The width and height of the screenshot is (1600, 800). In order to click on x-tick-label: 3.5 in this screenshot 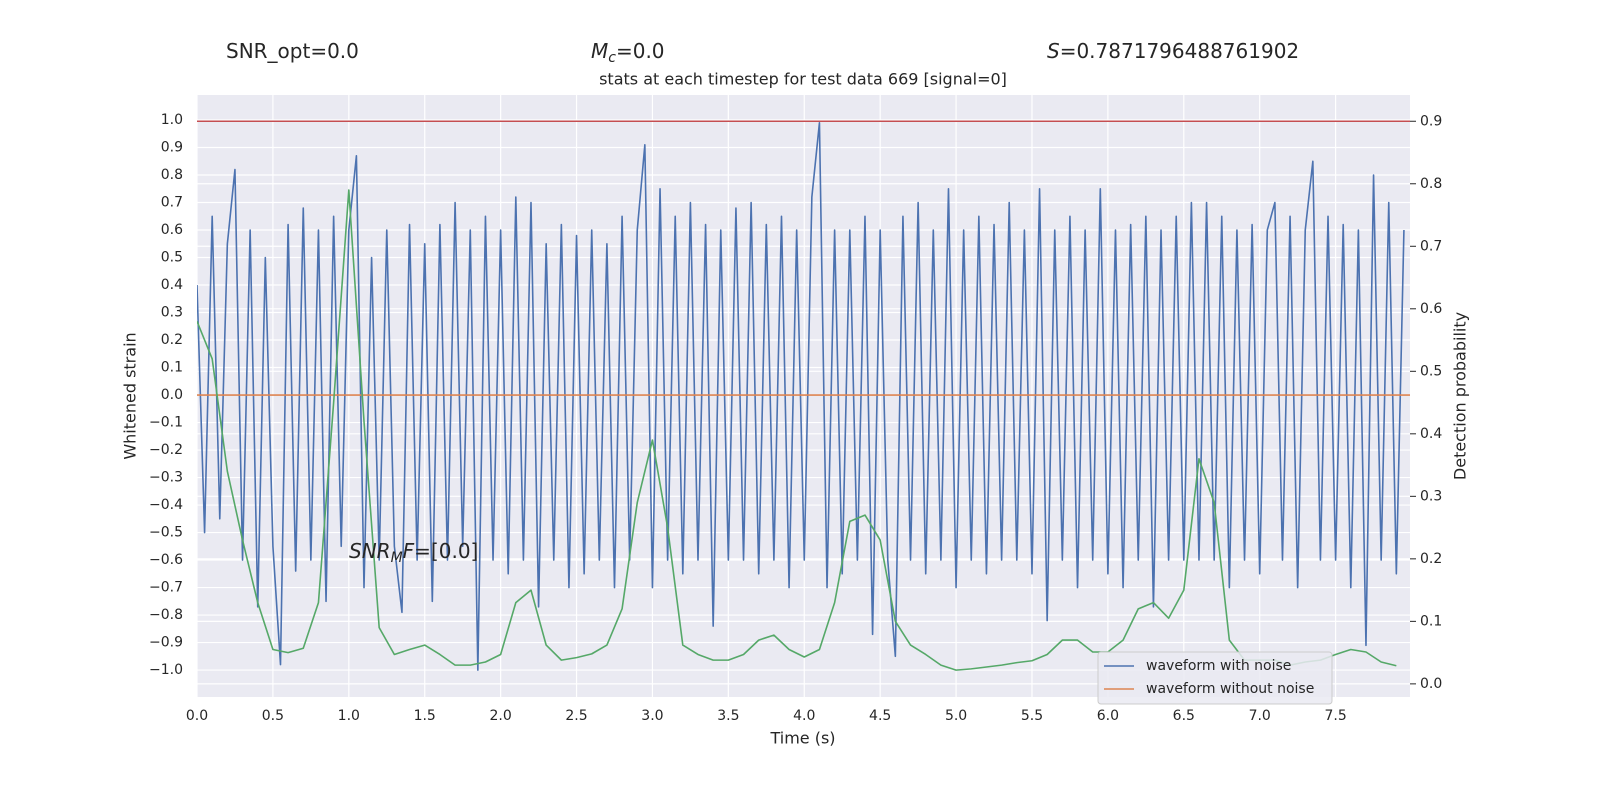, I will do `click(728, 716)`.